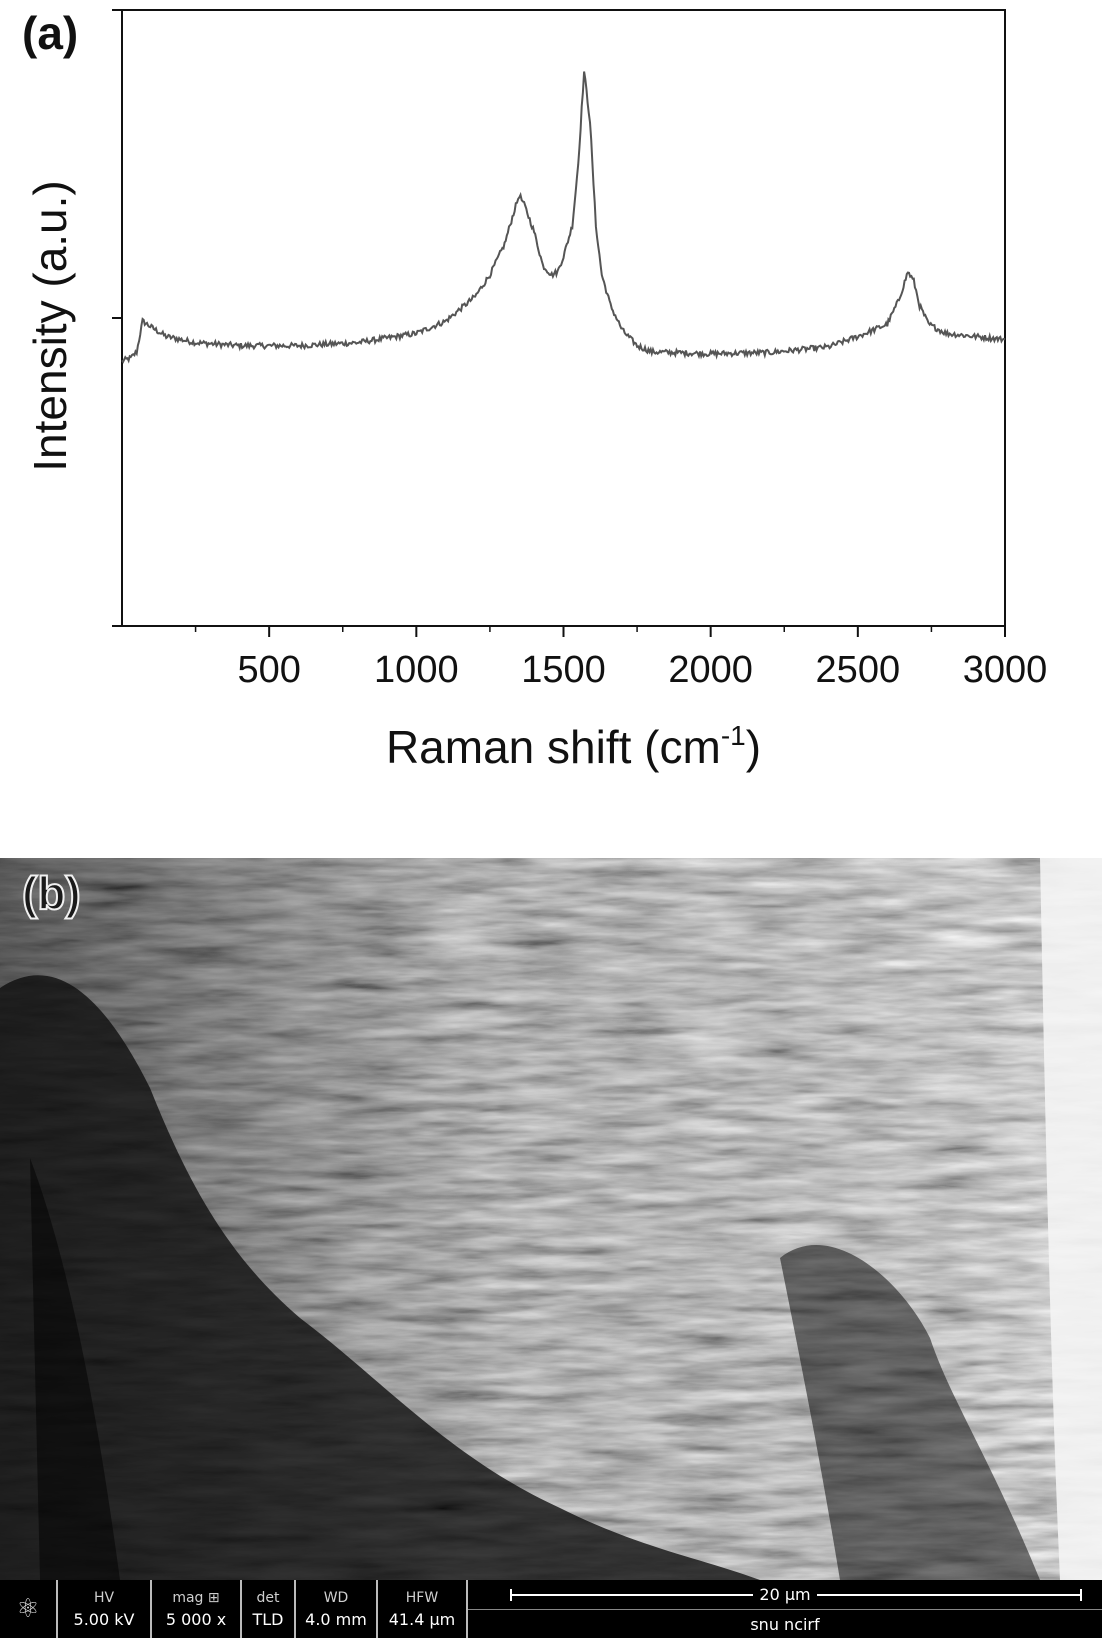  I want to click on hv-cell: HV 5.00 kV, so click(105, 1609).